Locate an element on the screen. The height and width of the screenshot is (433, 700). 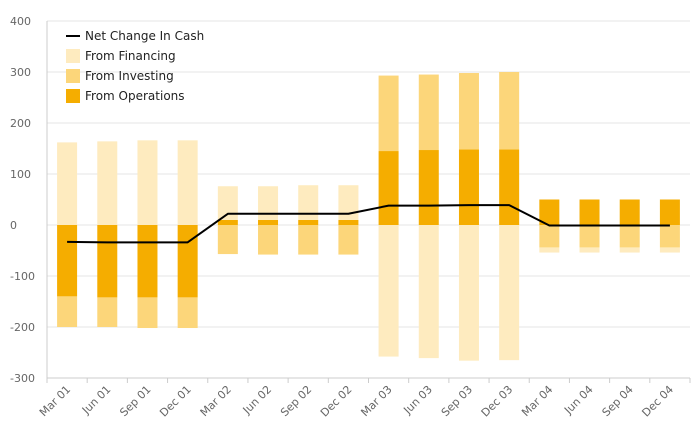
net-change-line is located at coordinates (368, 224).